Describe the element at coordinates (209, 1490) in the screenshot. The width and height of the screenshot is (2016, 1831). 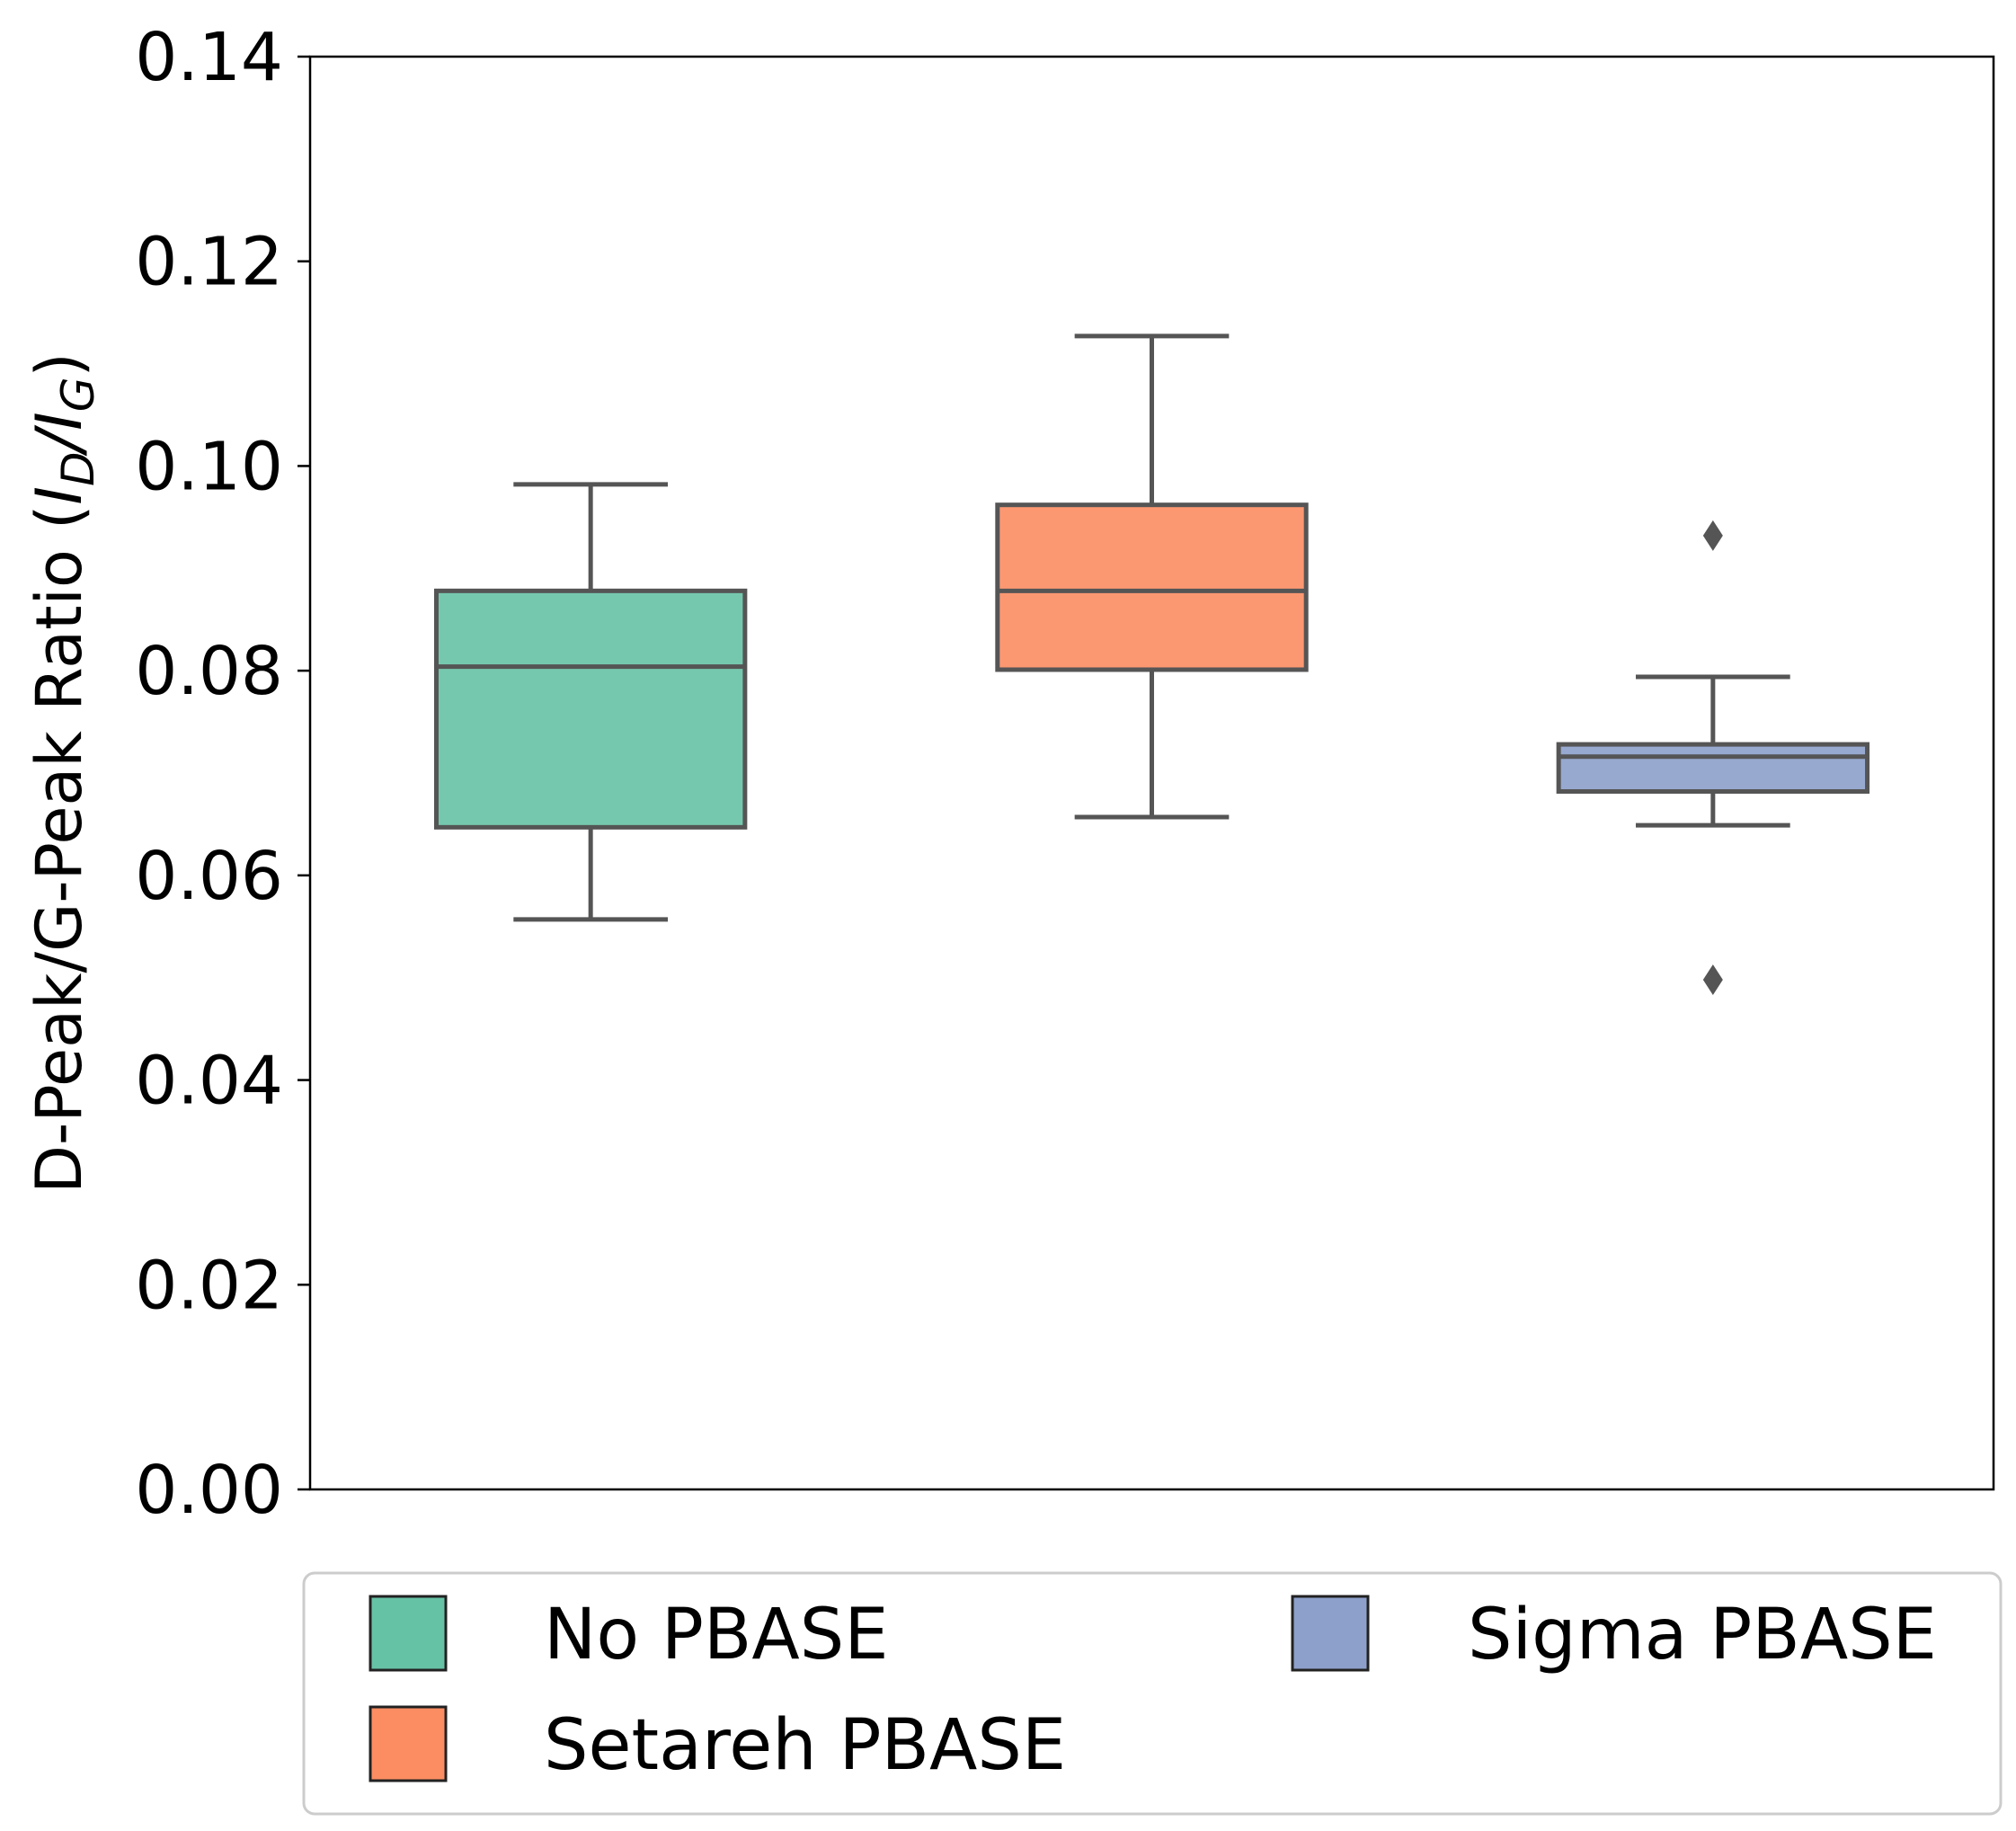
I see `y-tick-label: 0.00` at that location.